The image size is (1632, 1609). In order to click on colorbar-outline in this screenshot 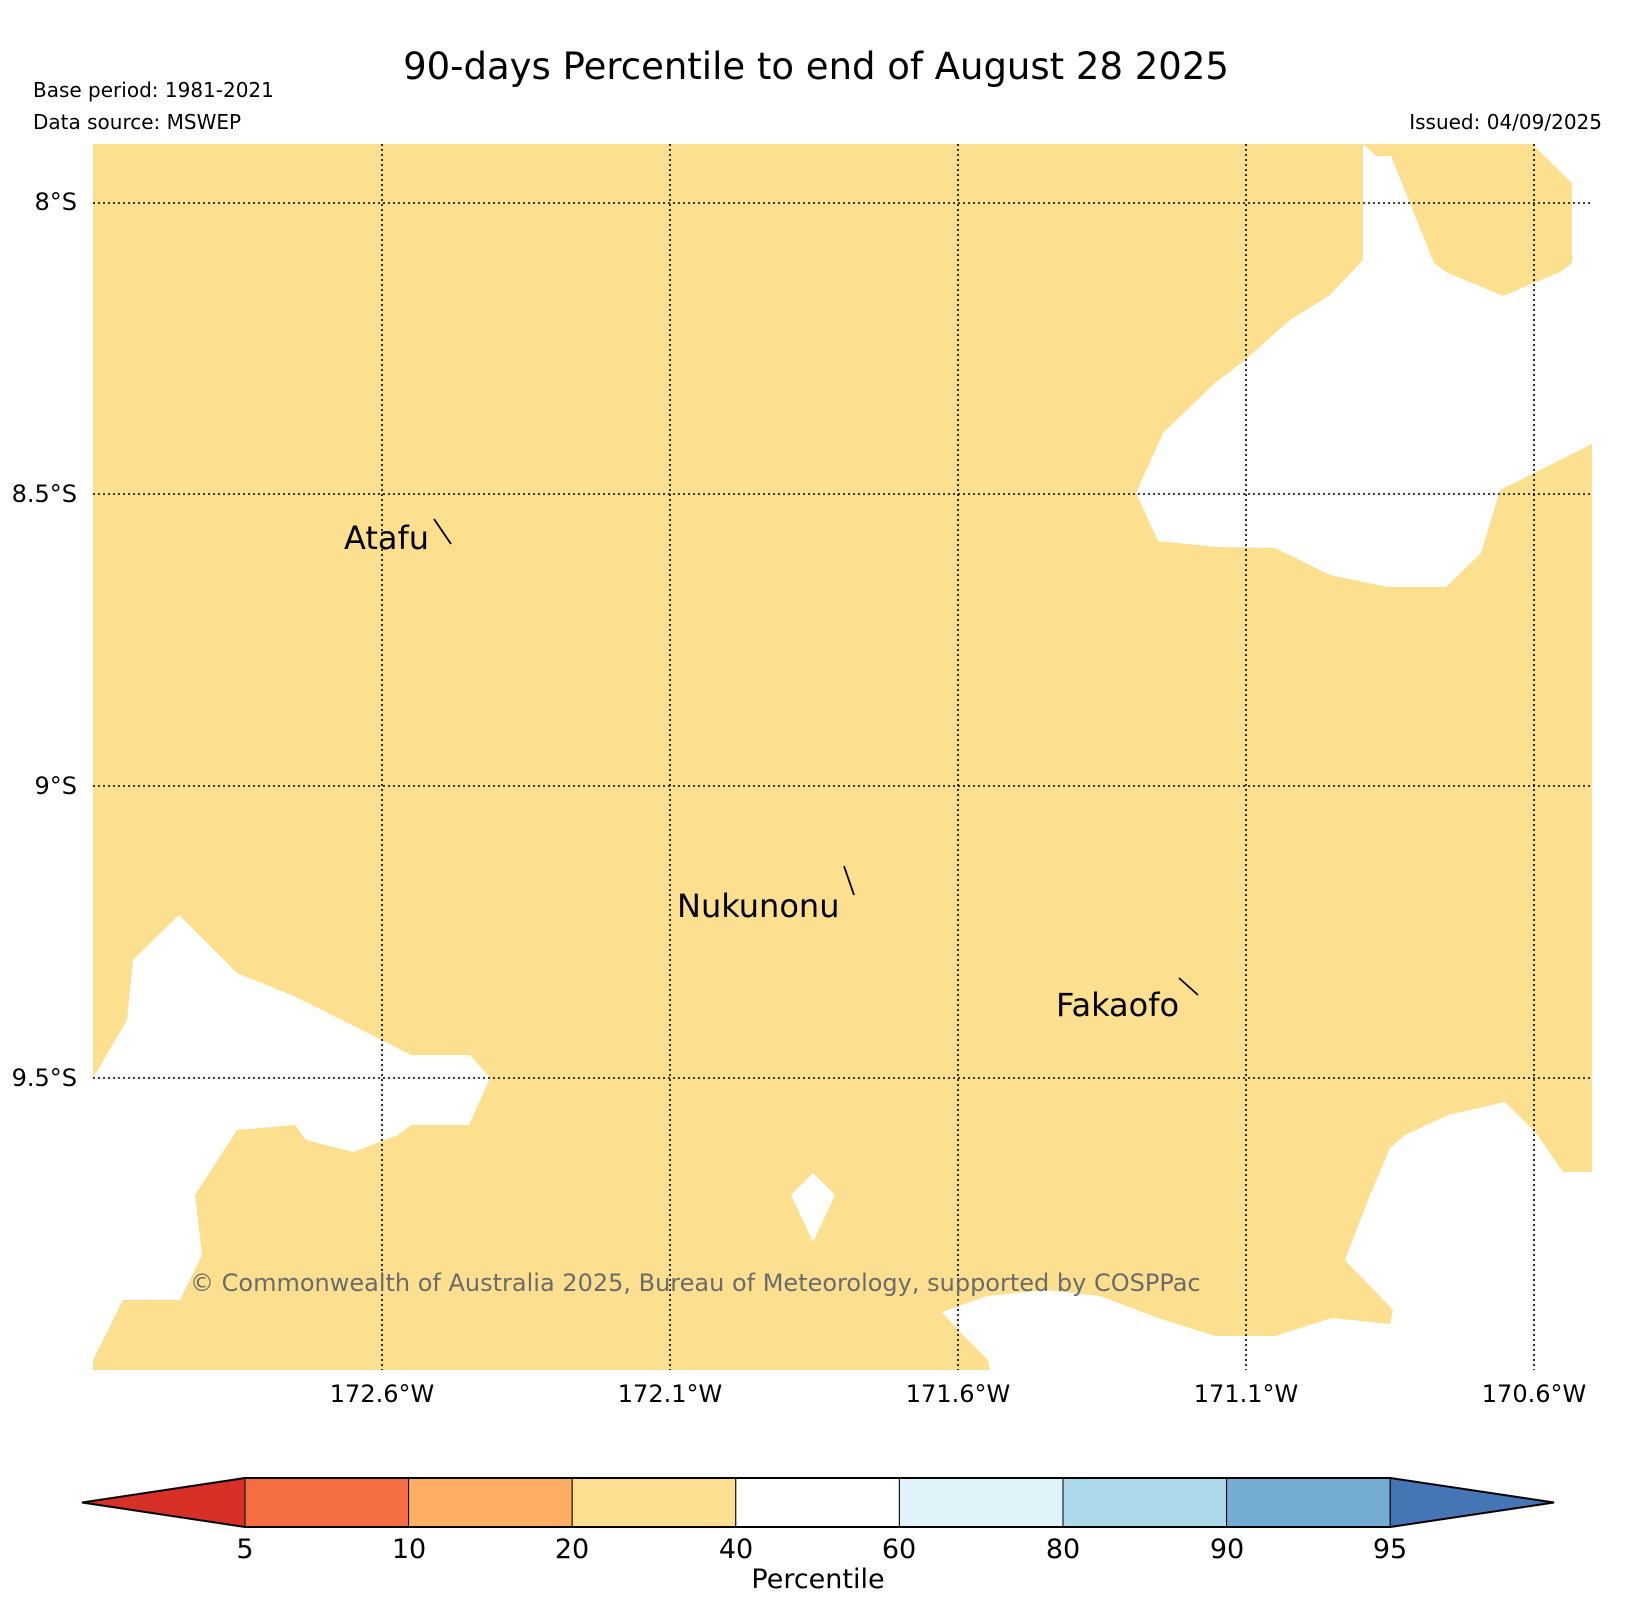, I will do `click(818, 1502)`.